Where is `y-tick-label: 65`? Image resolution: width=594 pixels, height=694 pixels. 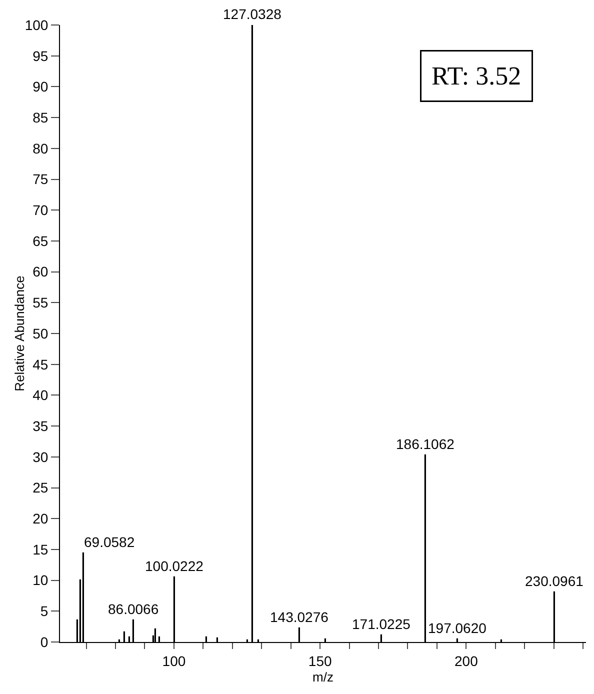
y-tick-label: 65 is located at coordinates (40, 240).